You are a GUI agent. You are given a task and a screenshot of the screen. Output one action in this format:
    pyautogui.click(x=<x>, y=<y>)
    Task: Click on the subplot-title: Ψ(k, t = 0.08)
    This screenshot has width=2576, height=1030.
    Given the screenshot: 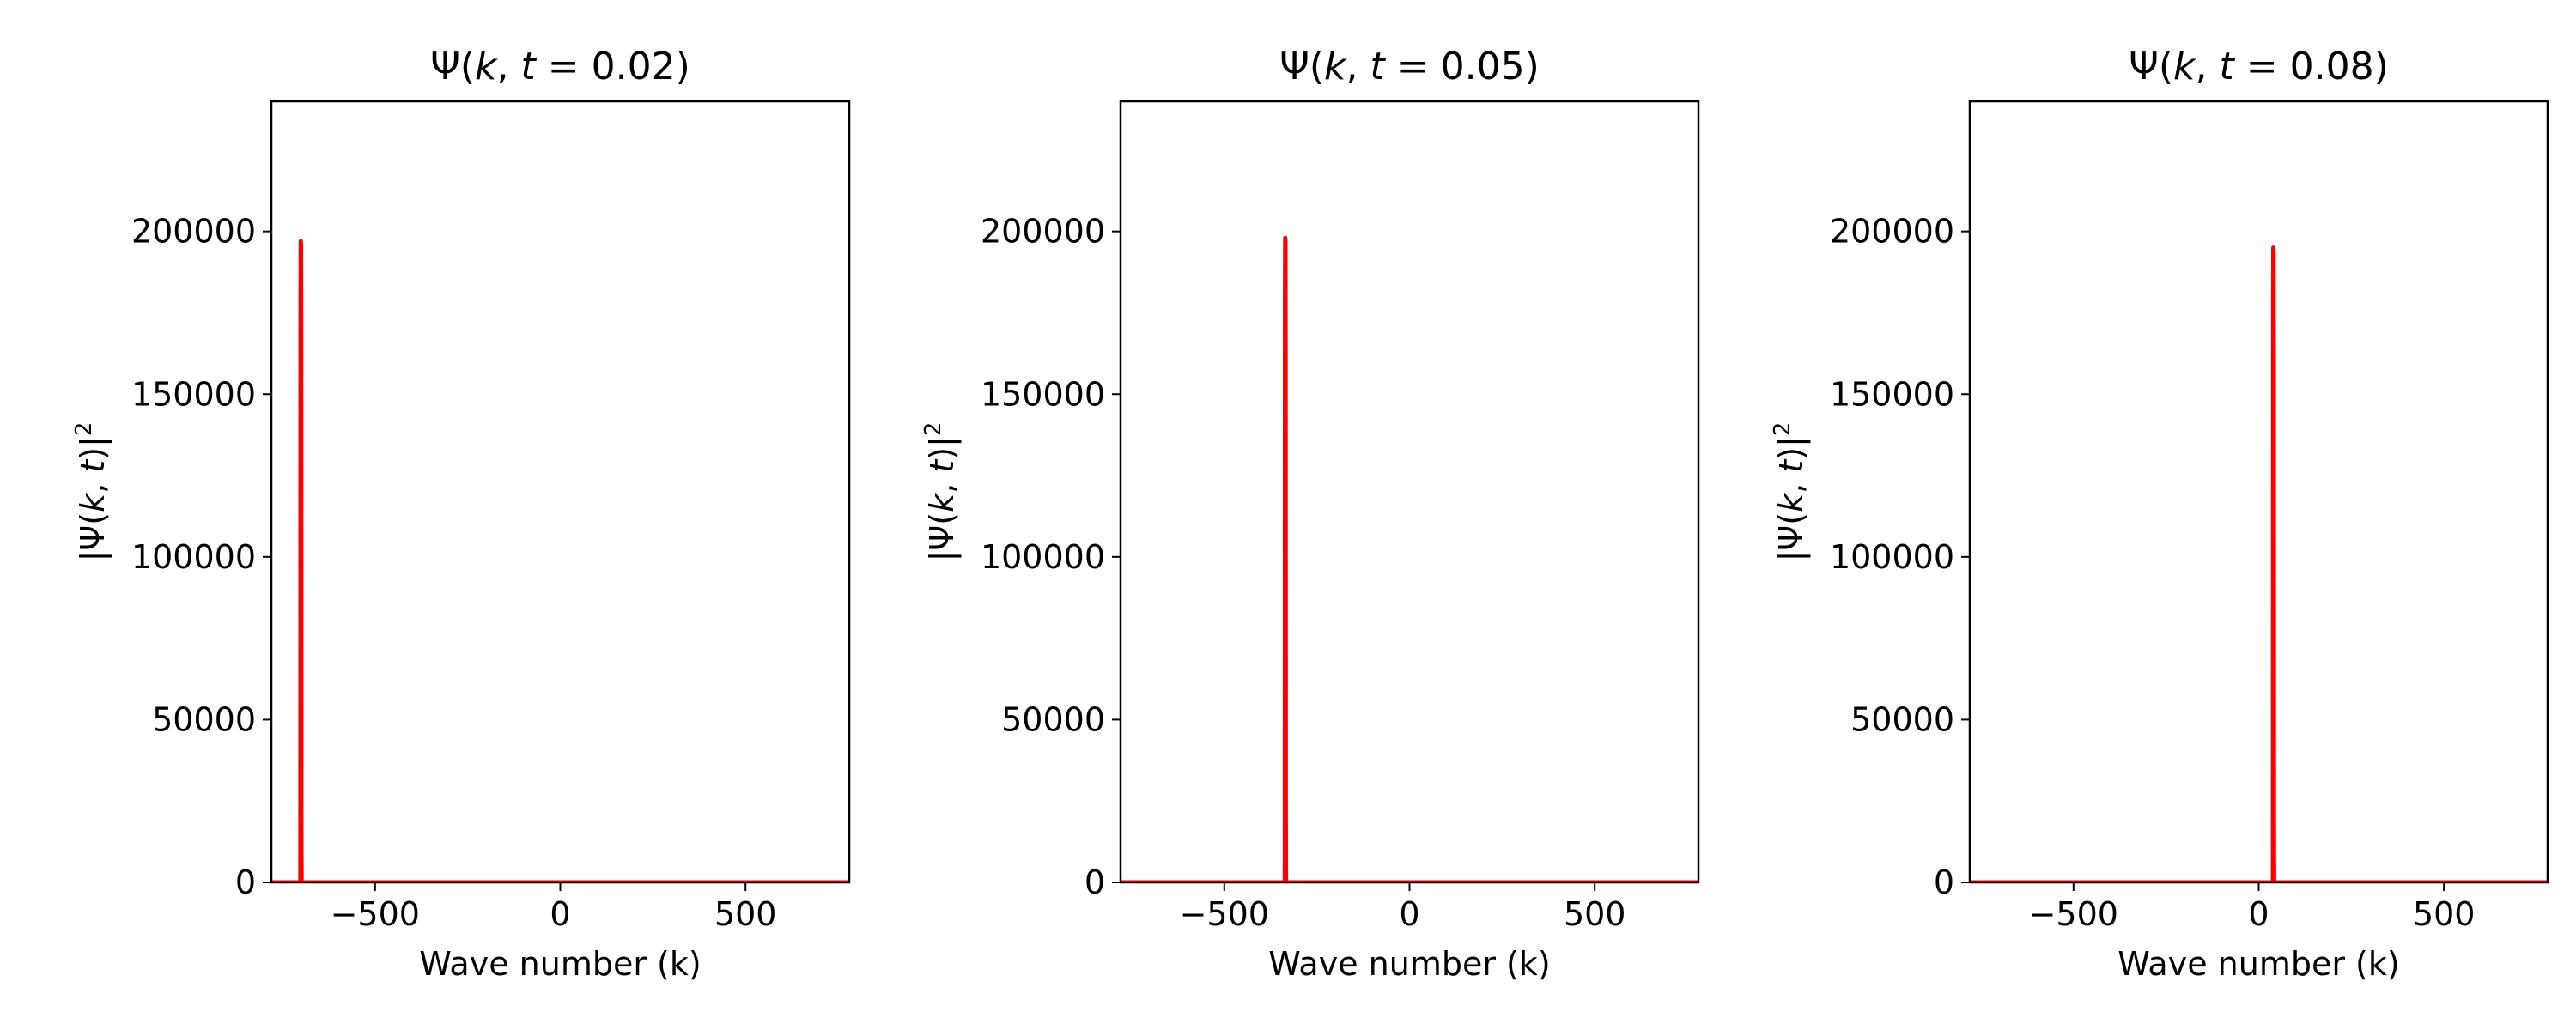 What is the action you would take?
    pyautogui.click(x=2259, y=66)
    